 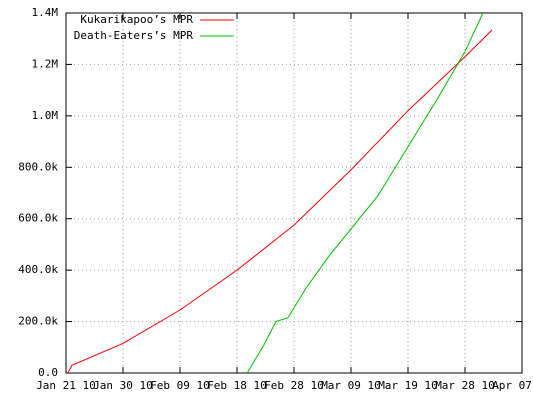 I want to click on x-tick-label: Jan 30 10, so click(x=123, y=385).